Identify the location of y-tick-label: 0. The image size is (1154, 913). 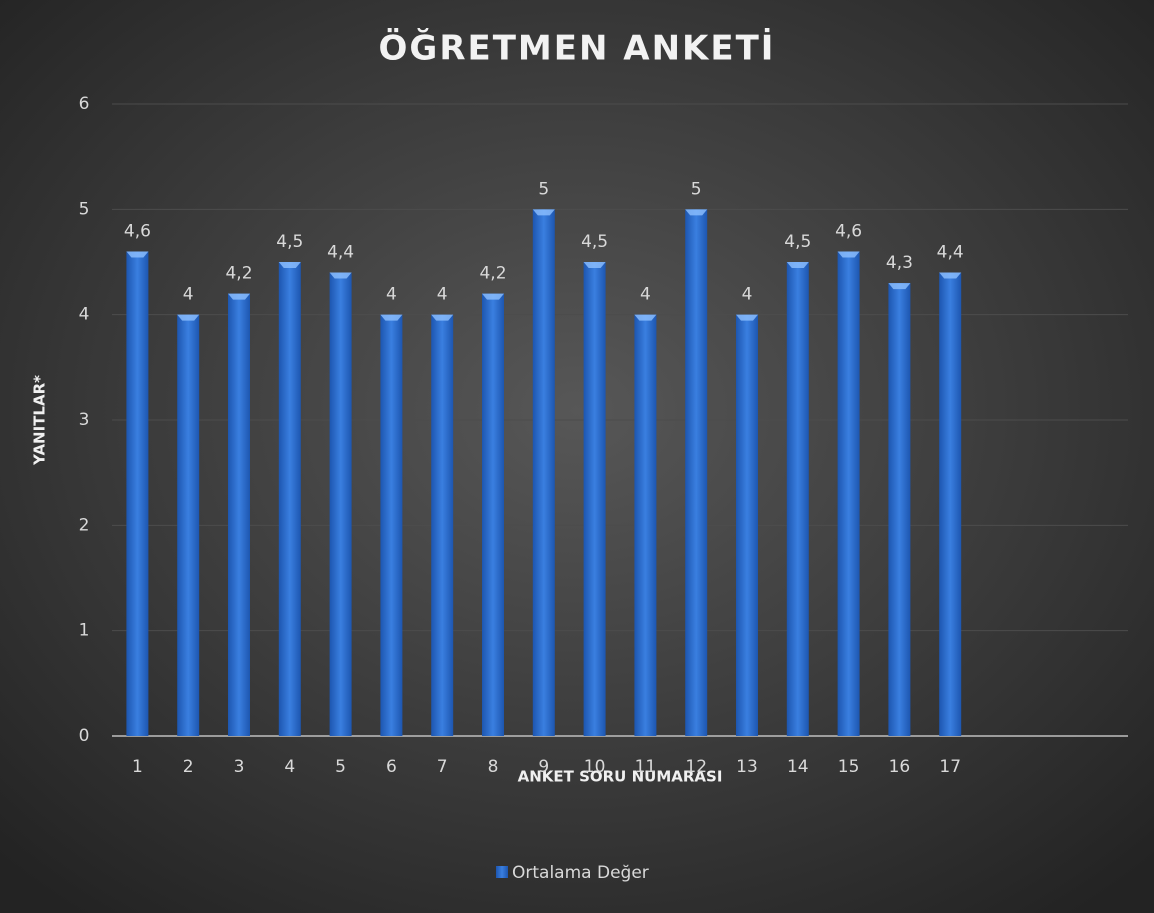
(84, 736).